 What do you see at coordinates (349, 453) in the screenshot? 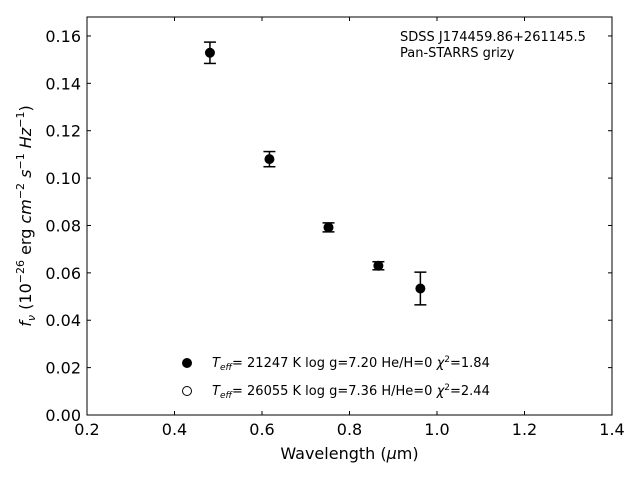
I see `x-axis-label: Wavelength (μm)` at bounding box center [349, 453].